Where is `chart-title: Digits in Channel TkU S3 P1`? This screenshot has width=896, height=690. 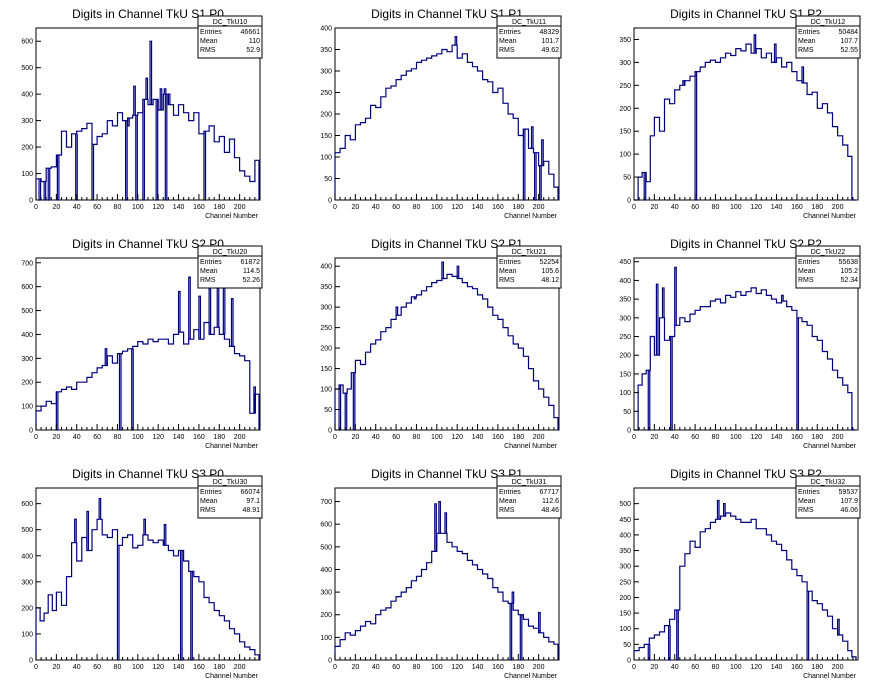 chart-title: Digits in Channel TkU S3 P1 is located at coordinates (447, 474).